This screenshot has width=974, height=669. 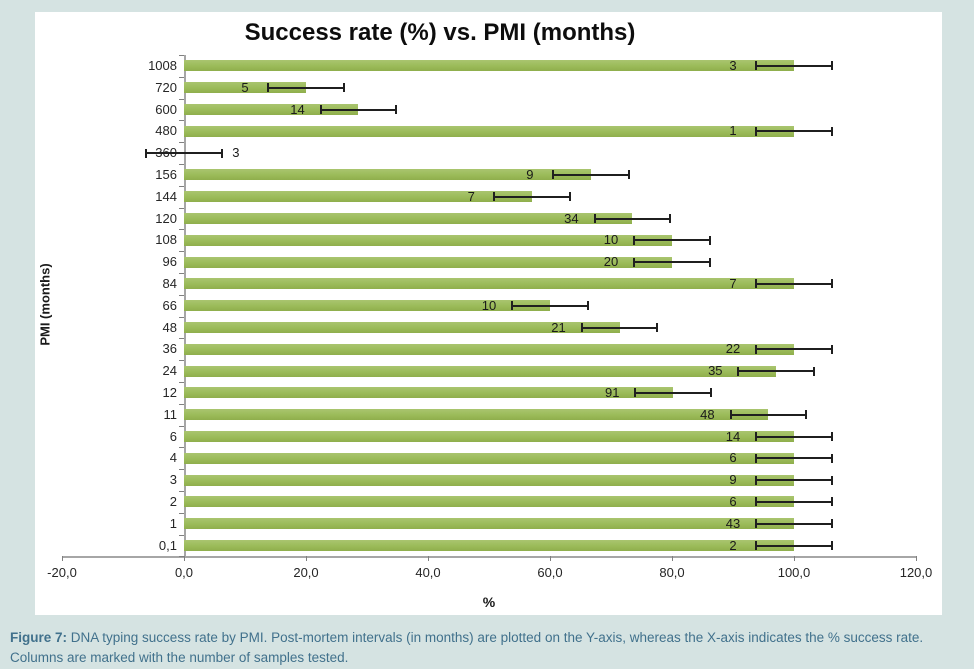 What do you see at coordinates (169, 262) in the screenshot?
I see `category-label: 96` at bounding box center [169, 262].